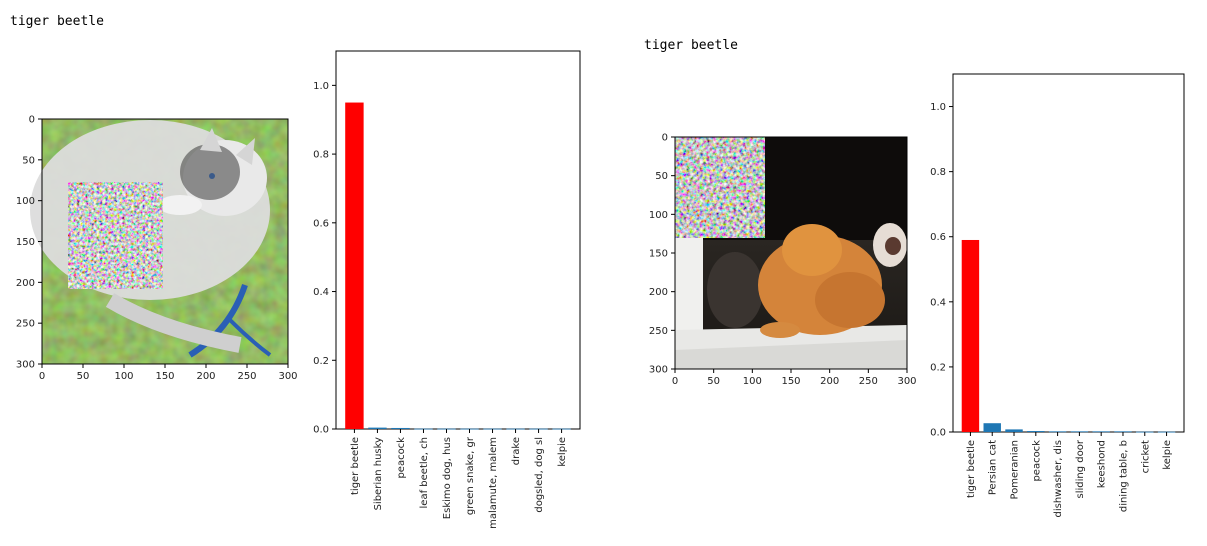  Describe the element at coordinates (993, 467) in the screenshot. I see `x-tick-label: Persian cat` at that location.